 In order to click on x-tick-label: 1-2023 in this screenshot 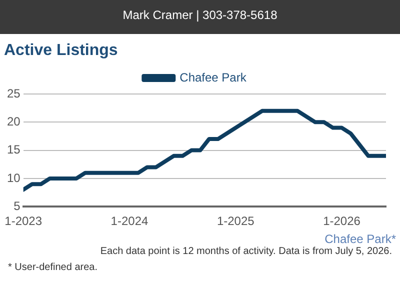, I will do `click(23, 221)`.